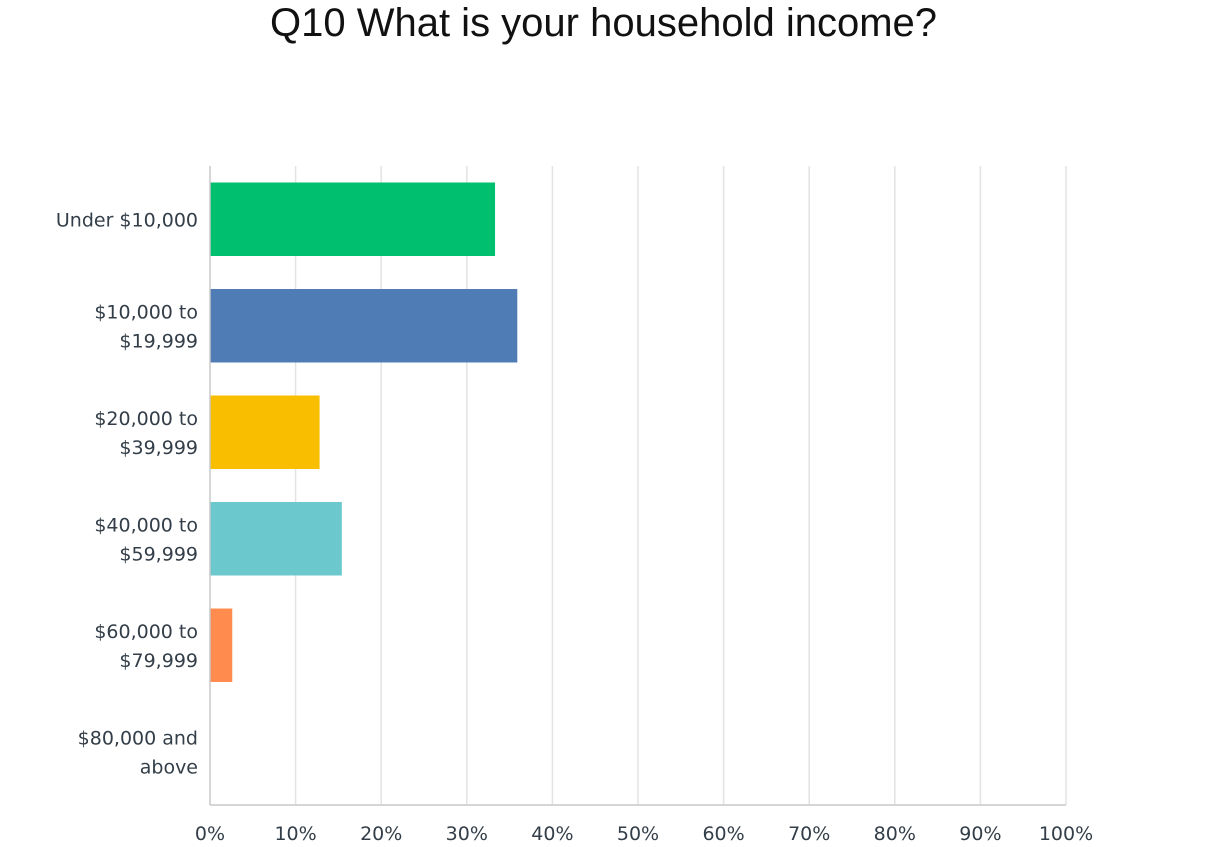 This screenshot has width=1227, height=847. I want to click on category-label: $40,000 to $59,999, so click(146, 539).